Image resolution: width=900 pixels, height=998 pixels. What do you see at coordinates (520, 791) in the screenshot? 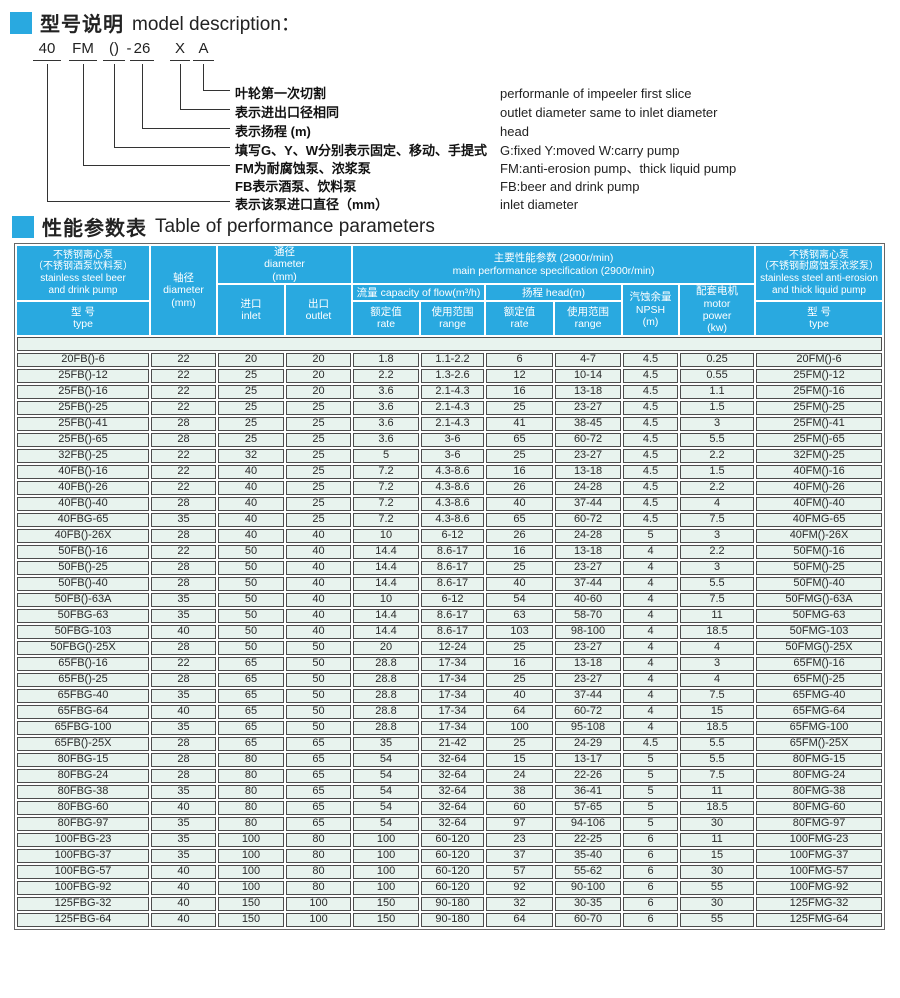
I see `cell: 38` at bounding box center [520, 791].